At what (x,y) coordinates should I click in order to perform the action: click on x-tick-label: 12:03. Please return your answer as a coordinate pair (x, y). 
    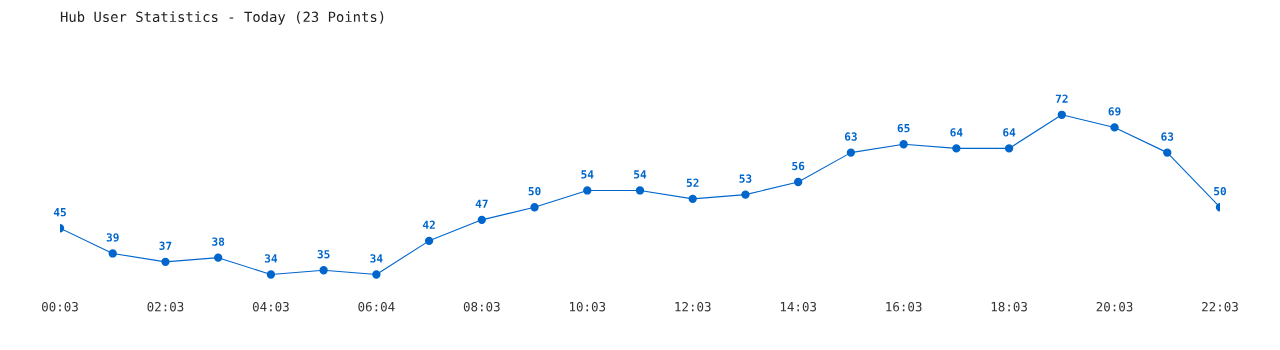
    Looking at the image, I should click on (693, 306).